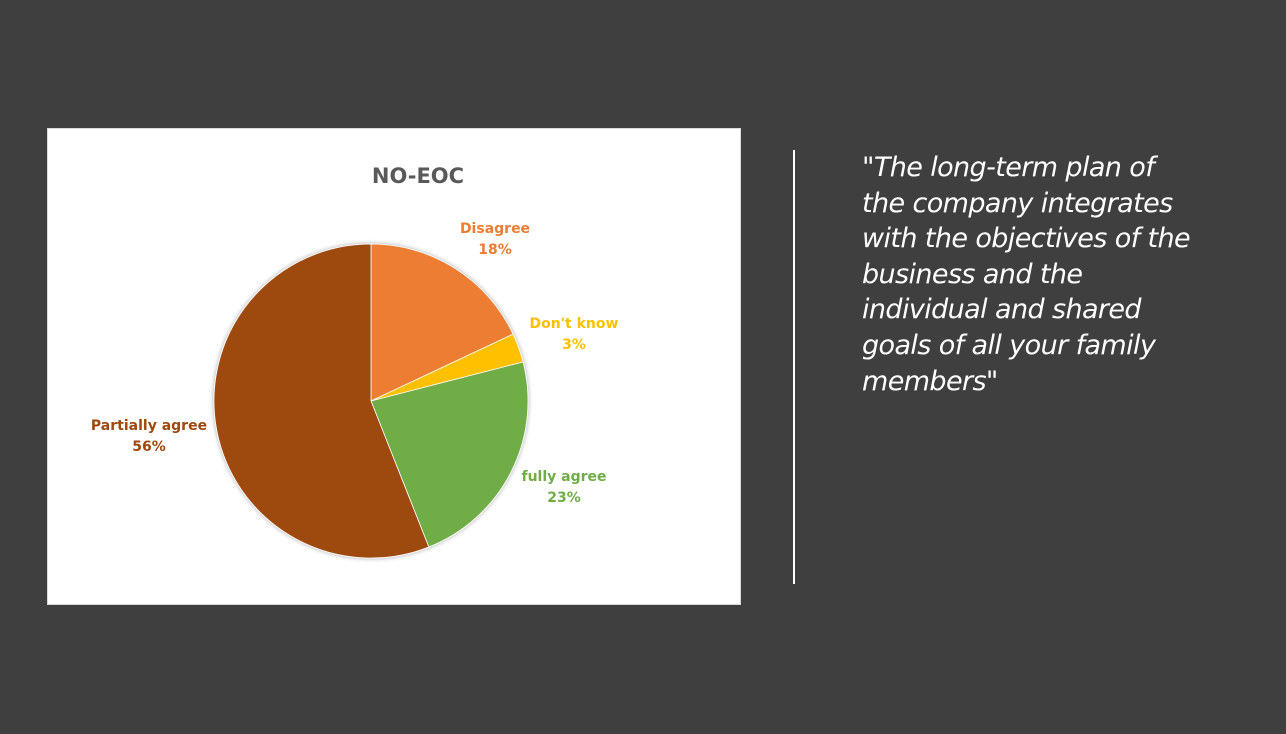 Image resolution: width=1286 pixels, height=734 pixels. I want to click on pie-slice-fully-agree, so click(449, 454).